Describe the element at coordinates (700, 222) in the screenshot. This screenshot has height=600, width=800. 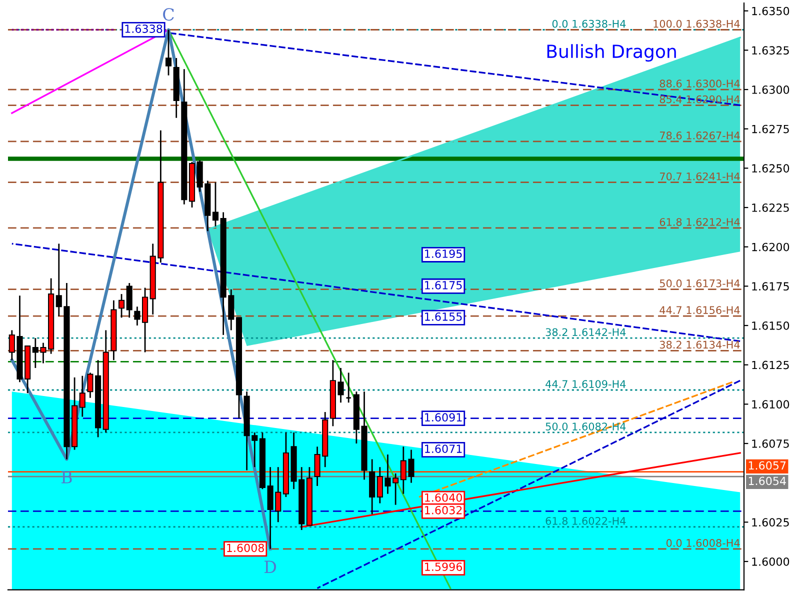
I see `ref-line-label: 61.8 1.6212-H4` at that location.